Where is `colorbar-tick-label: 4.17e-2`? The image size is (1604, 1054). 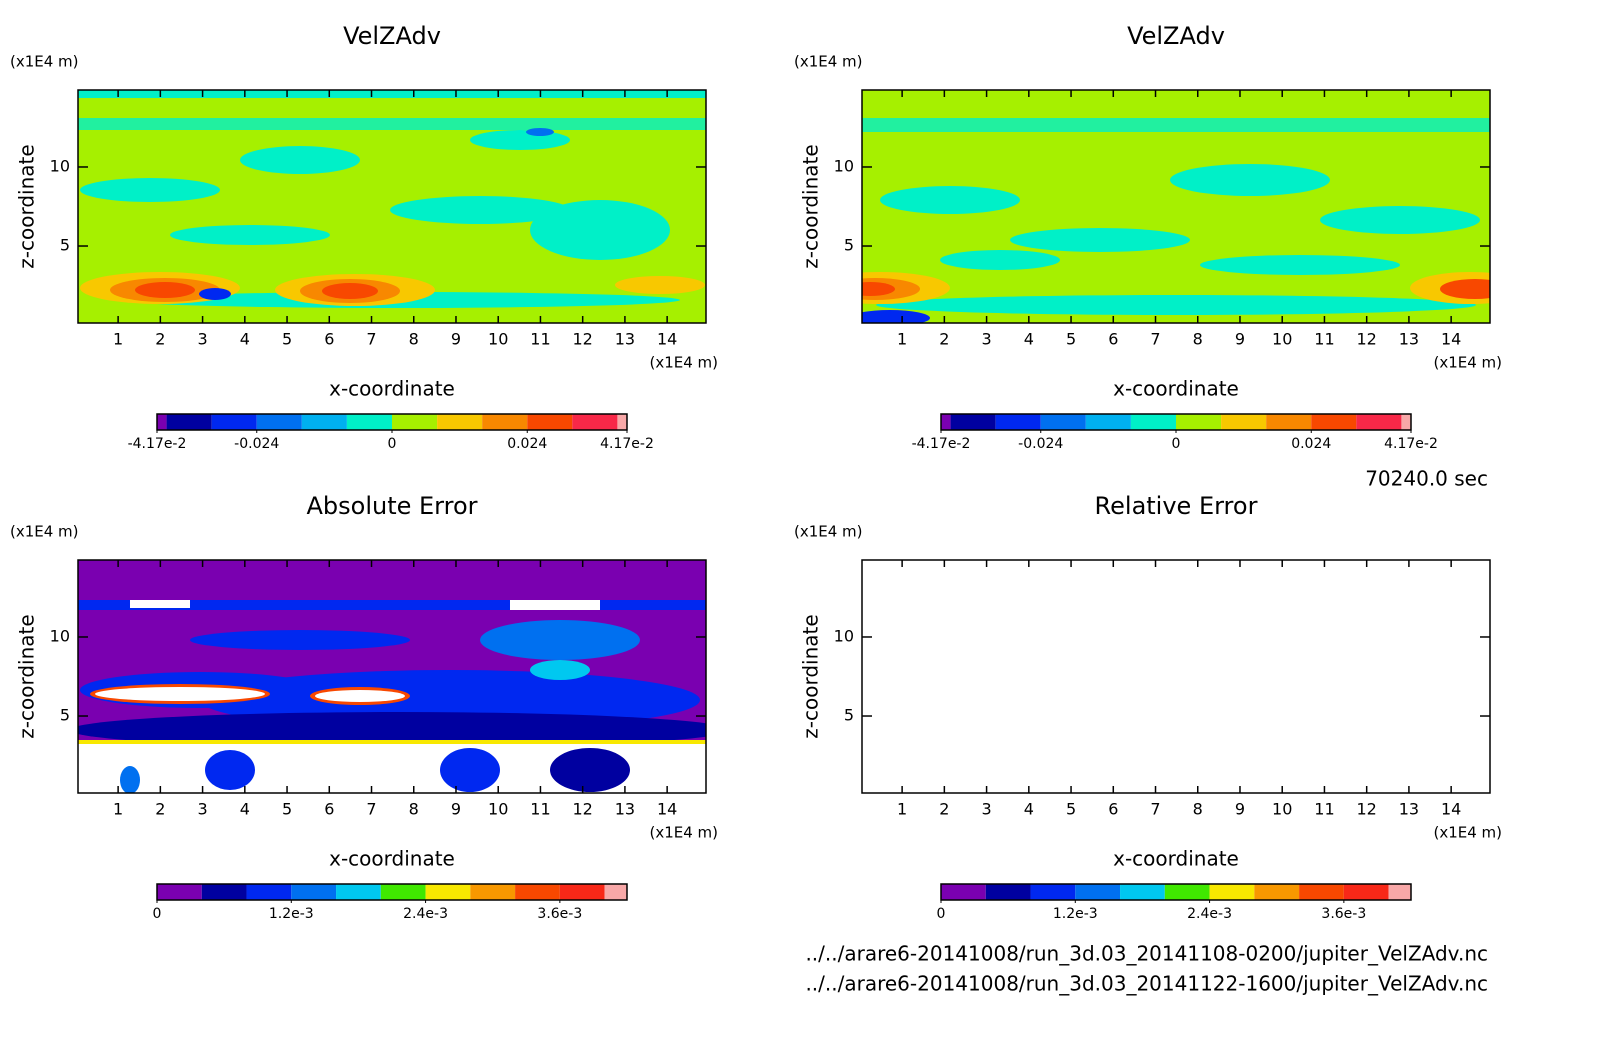
colorbar-tick-label: 4.17e-2 is located at coordinates (1411, 444).